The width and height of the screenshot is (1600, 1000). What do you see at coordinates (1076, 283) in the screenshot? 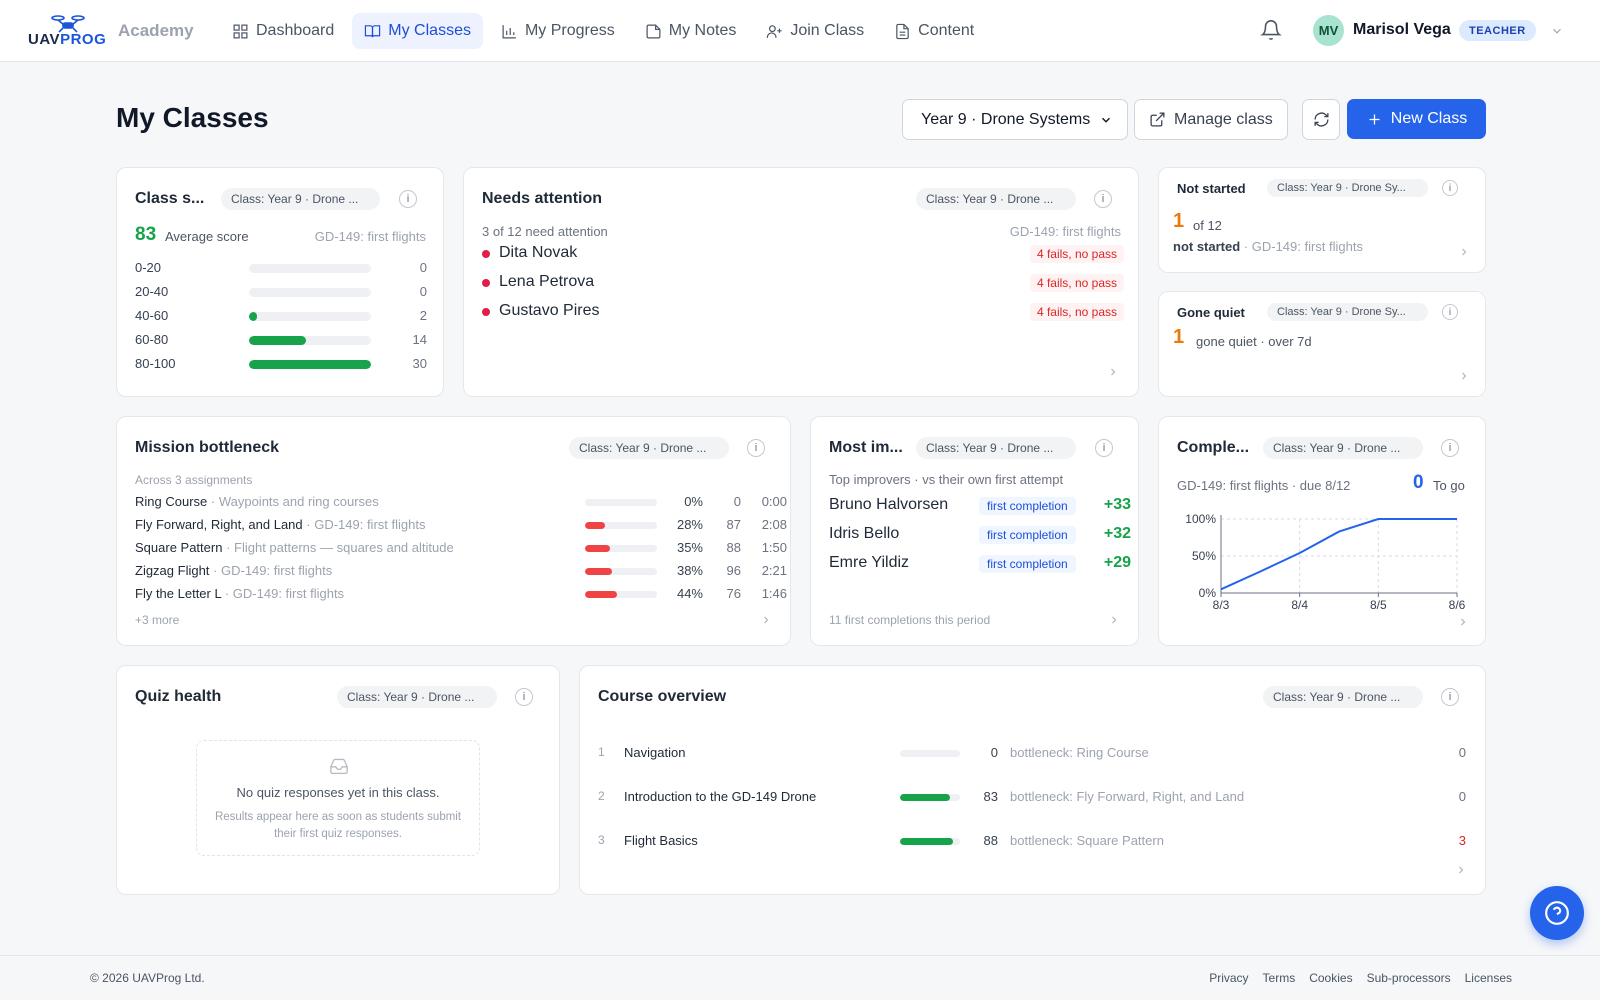
I see `fail-status-badge: 4 fails, no pass` at bounding box center [1076, 283].